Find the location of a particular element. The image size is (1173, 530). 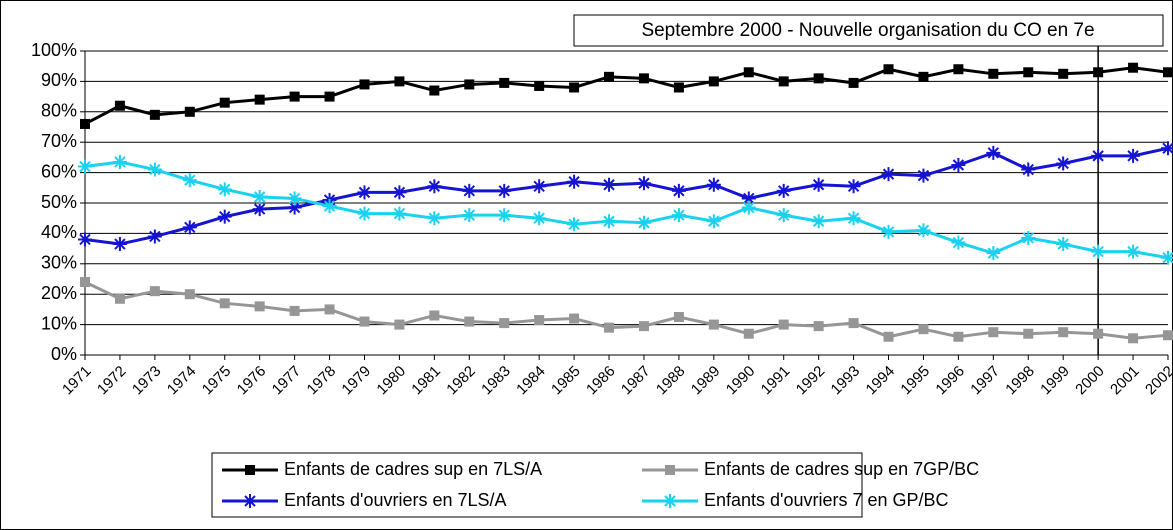

y-tick-label: 90% is located at coordinates (59, 80).